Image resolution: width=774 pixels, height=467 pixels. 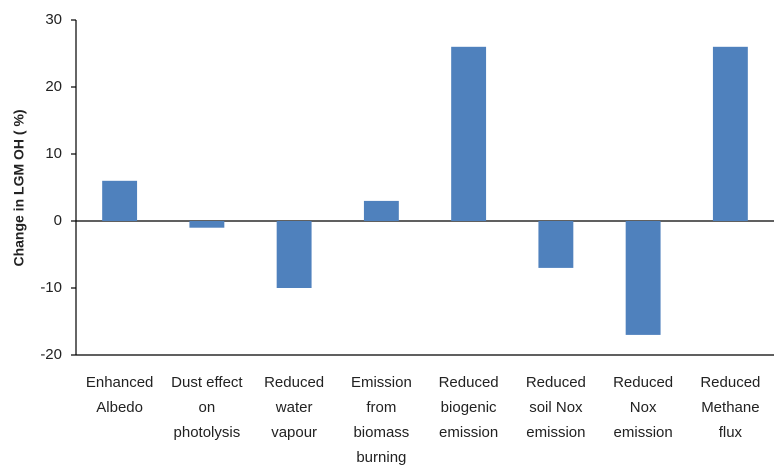 What do you see at coordinates (207, 407) in the screenshot?
I see `x-tick-label: Dust effect on photolysis` at bounding box center [207, 407].